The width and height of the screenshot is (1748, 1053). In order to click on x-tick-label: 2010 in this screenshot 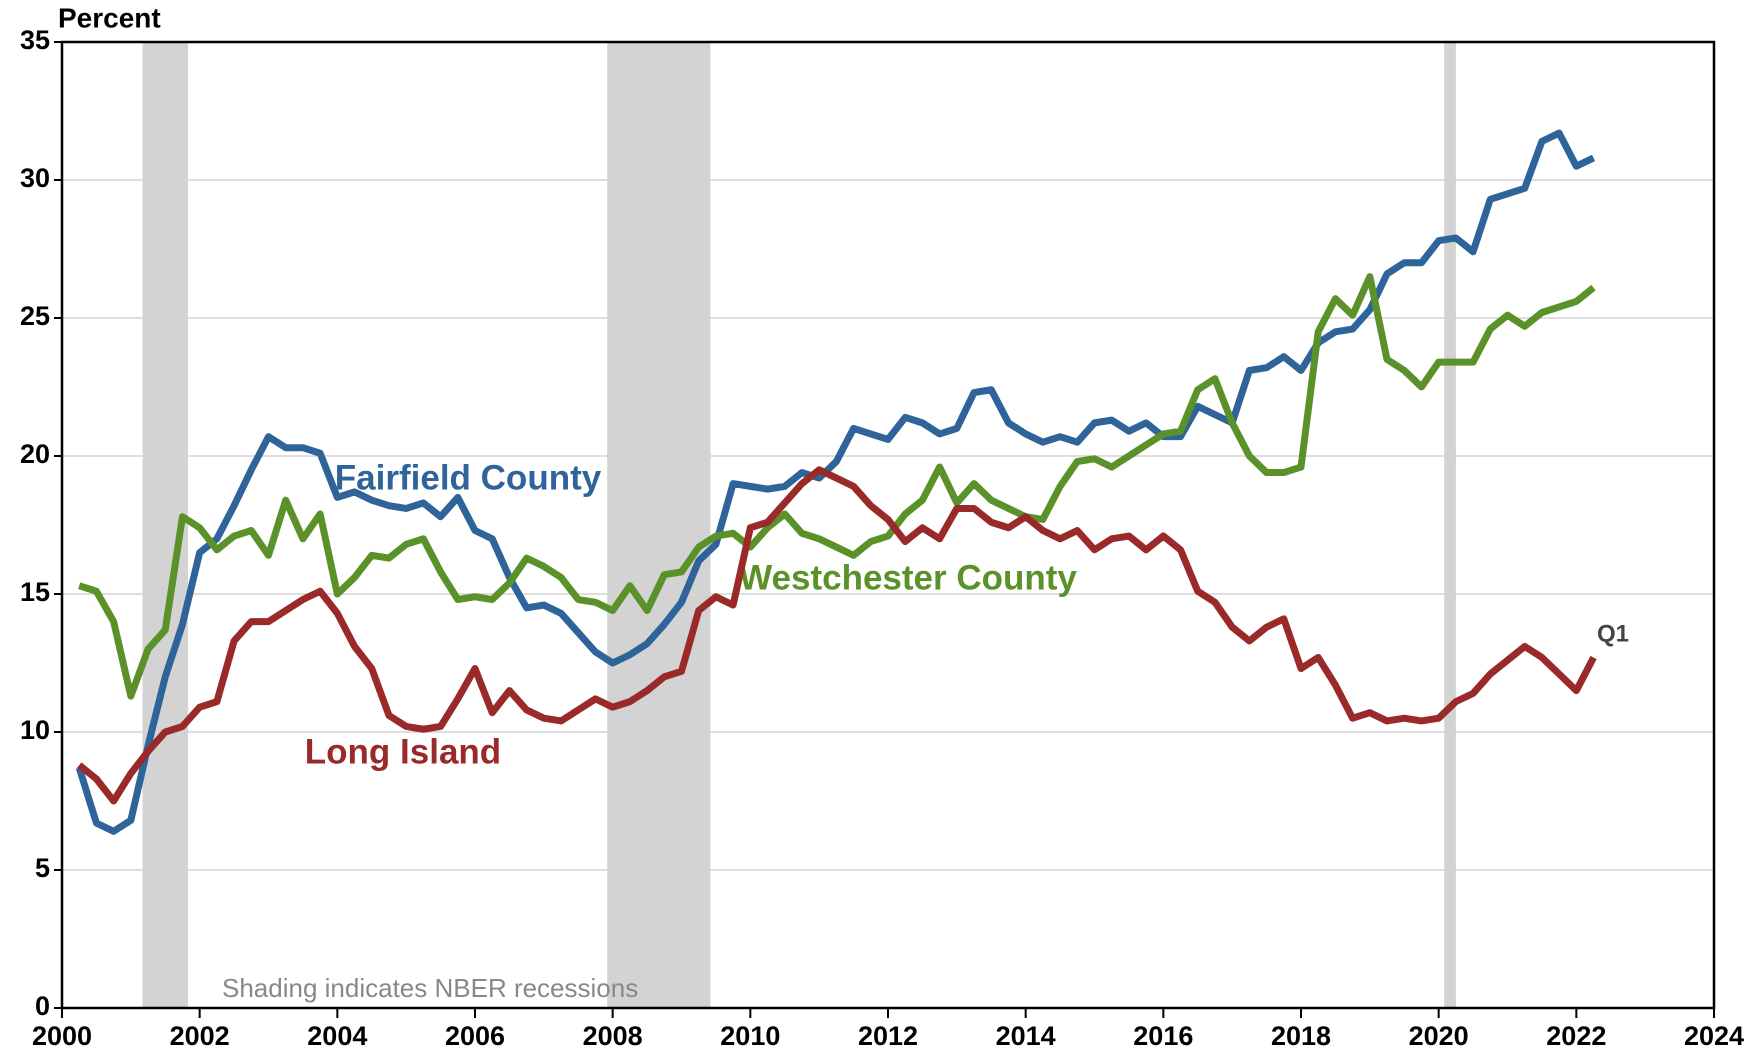, I will do `click(750, 1036)`.